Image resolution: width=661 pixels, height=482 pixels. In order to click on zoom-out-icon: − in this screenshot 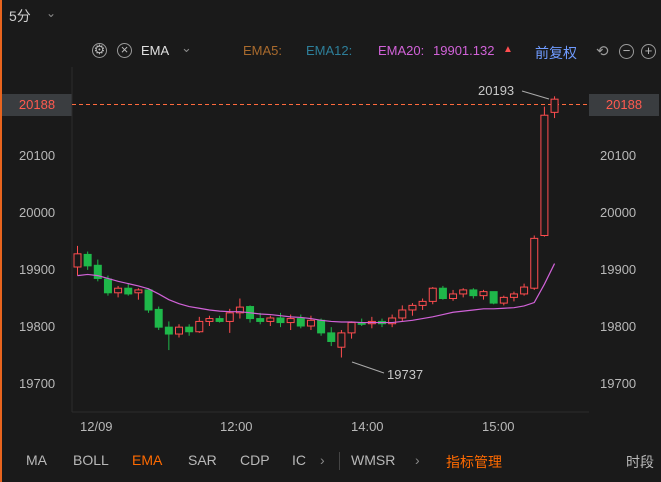, I will do `click(626, 51)`.